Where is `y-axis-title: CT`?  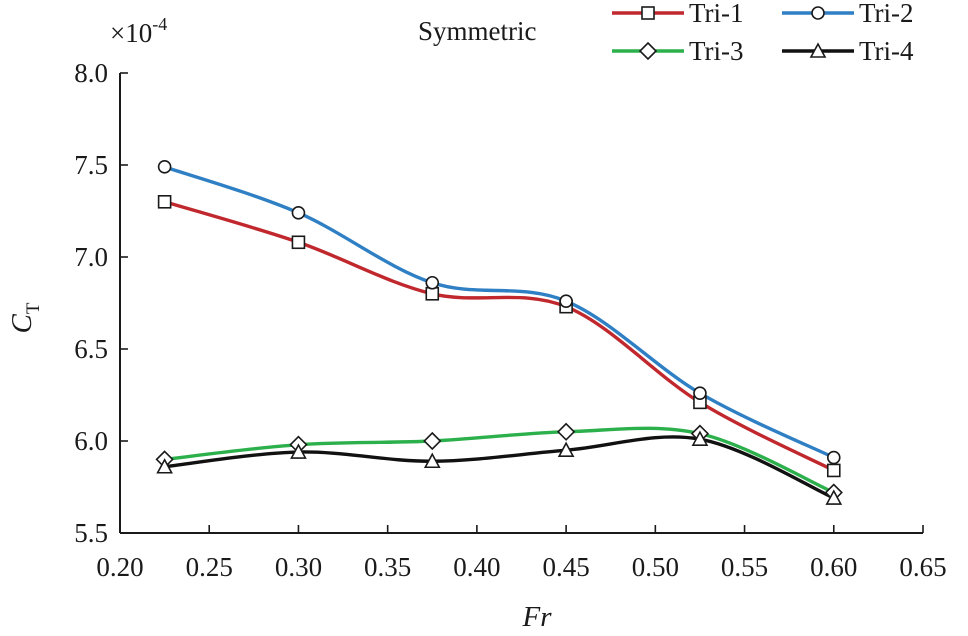
y-axis-title: CT is located at coordinates (25, 317).